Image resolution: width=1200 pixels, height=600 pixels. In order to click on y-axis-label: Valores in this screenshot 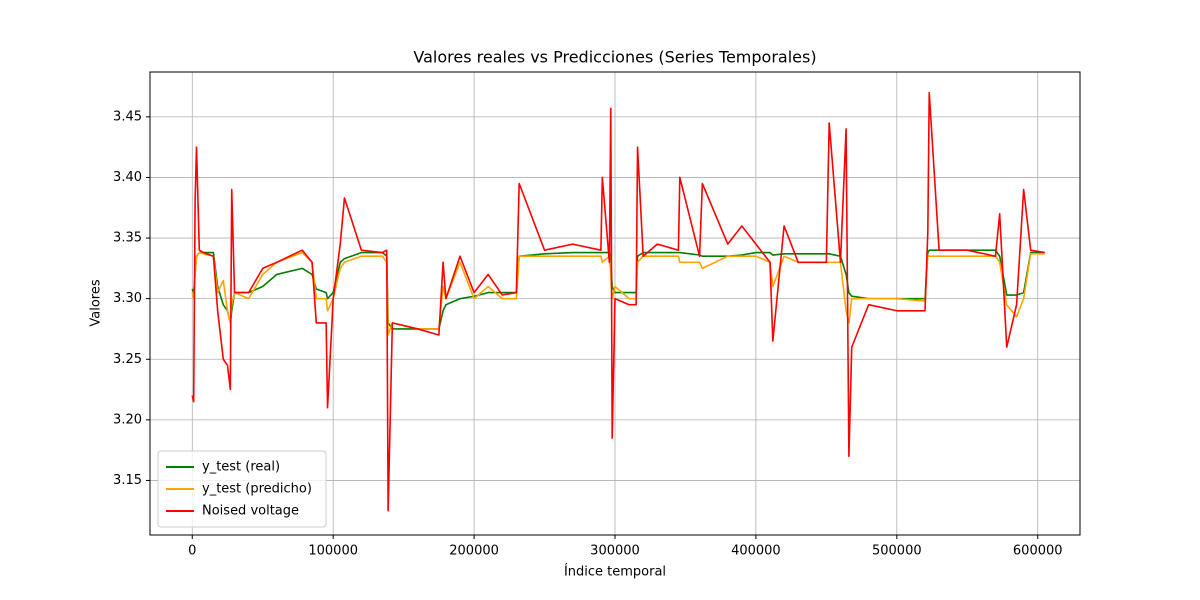, I will do `click(96, 302)`.